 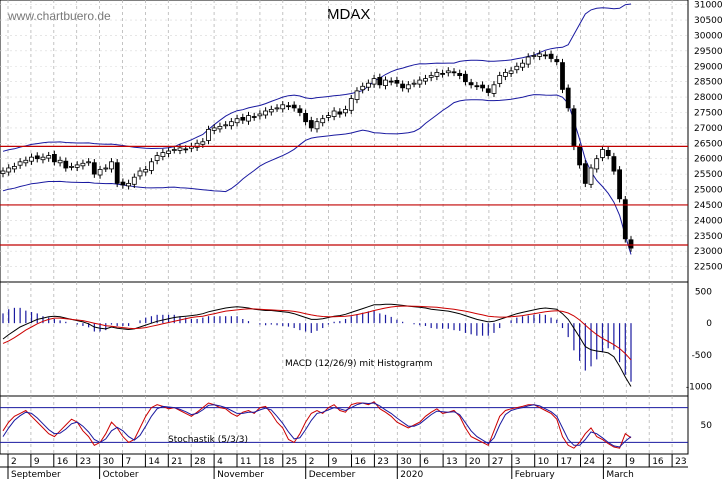 I want to click on x-tick-label: 28, so click(x=200, y=462).